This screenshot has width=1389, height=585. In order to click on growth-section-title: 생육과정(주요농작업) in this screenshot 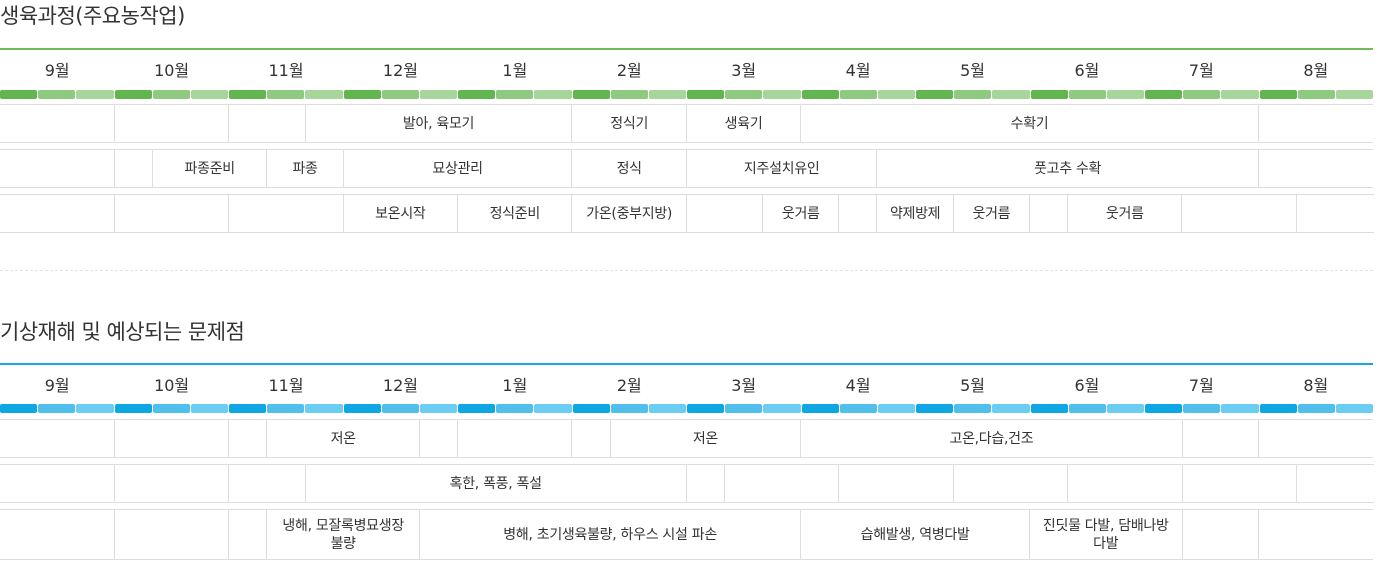, I will do `click(92, 16)`.